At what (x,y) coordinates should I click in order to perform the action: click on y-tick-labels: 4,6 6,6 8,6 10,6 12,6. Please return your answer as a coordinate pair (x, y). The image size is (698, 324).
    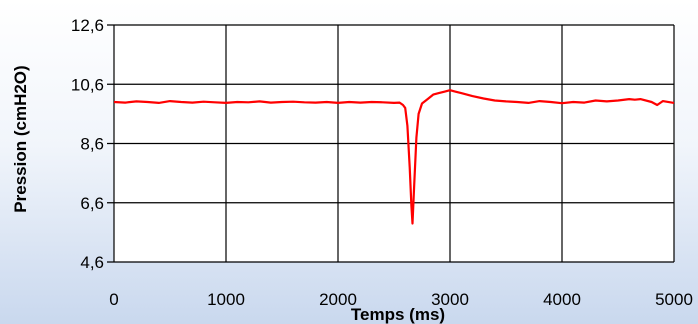
    Looking at the image, I should click on (87, 144).